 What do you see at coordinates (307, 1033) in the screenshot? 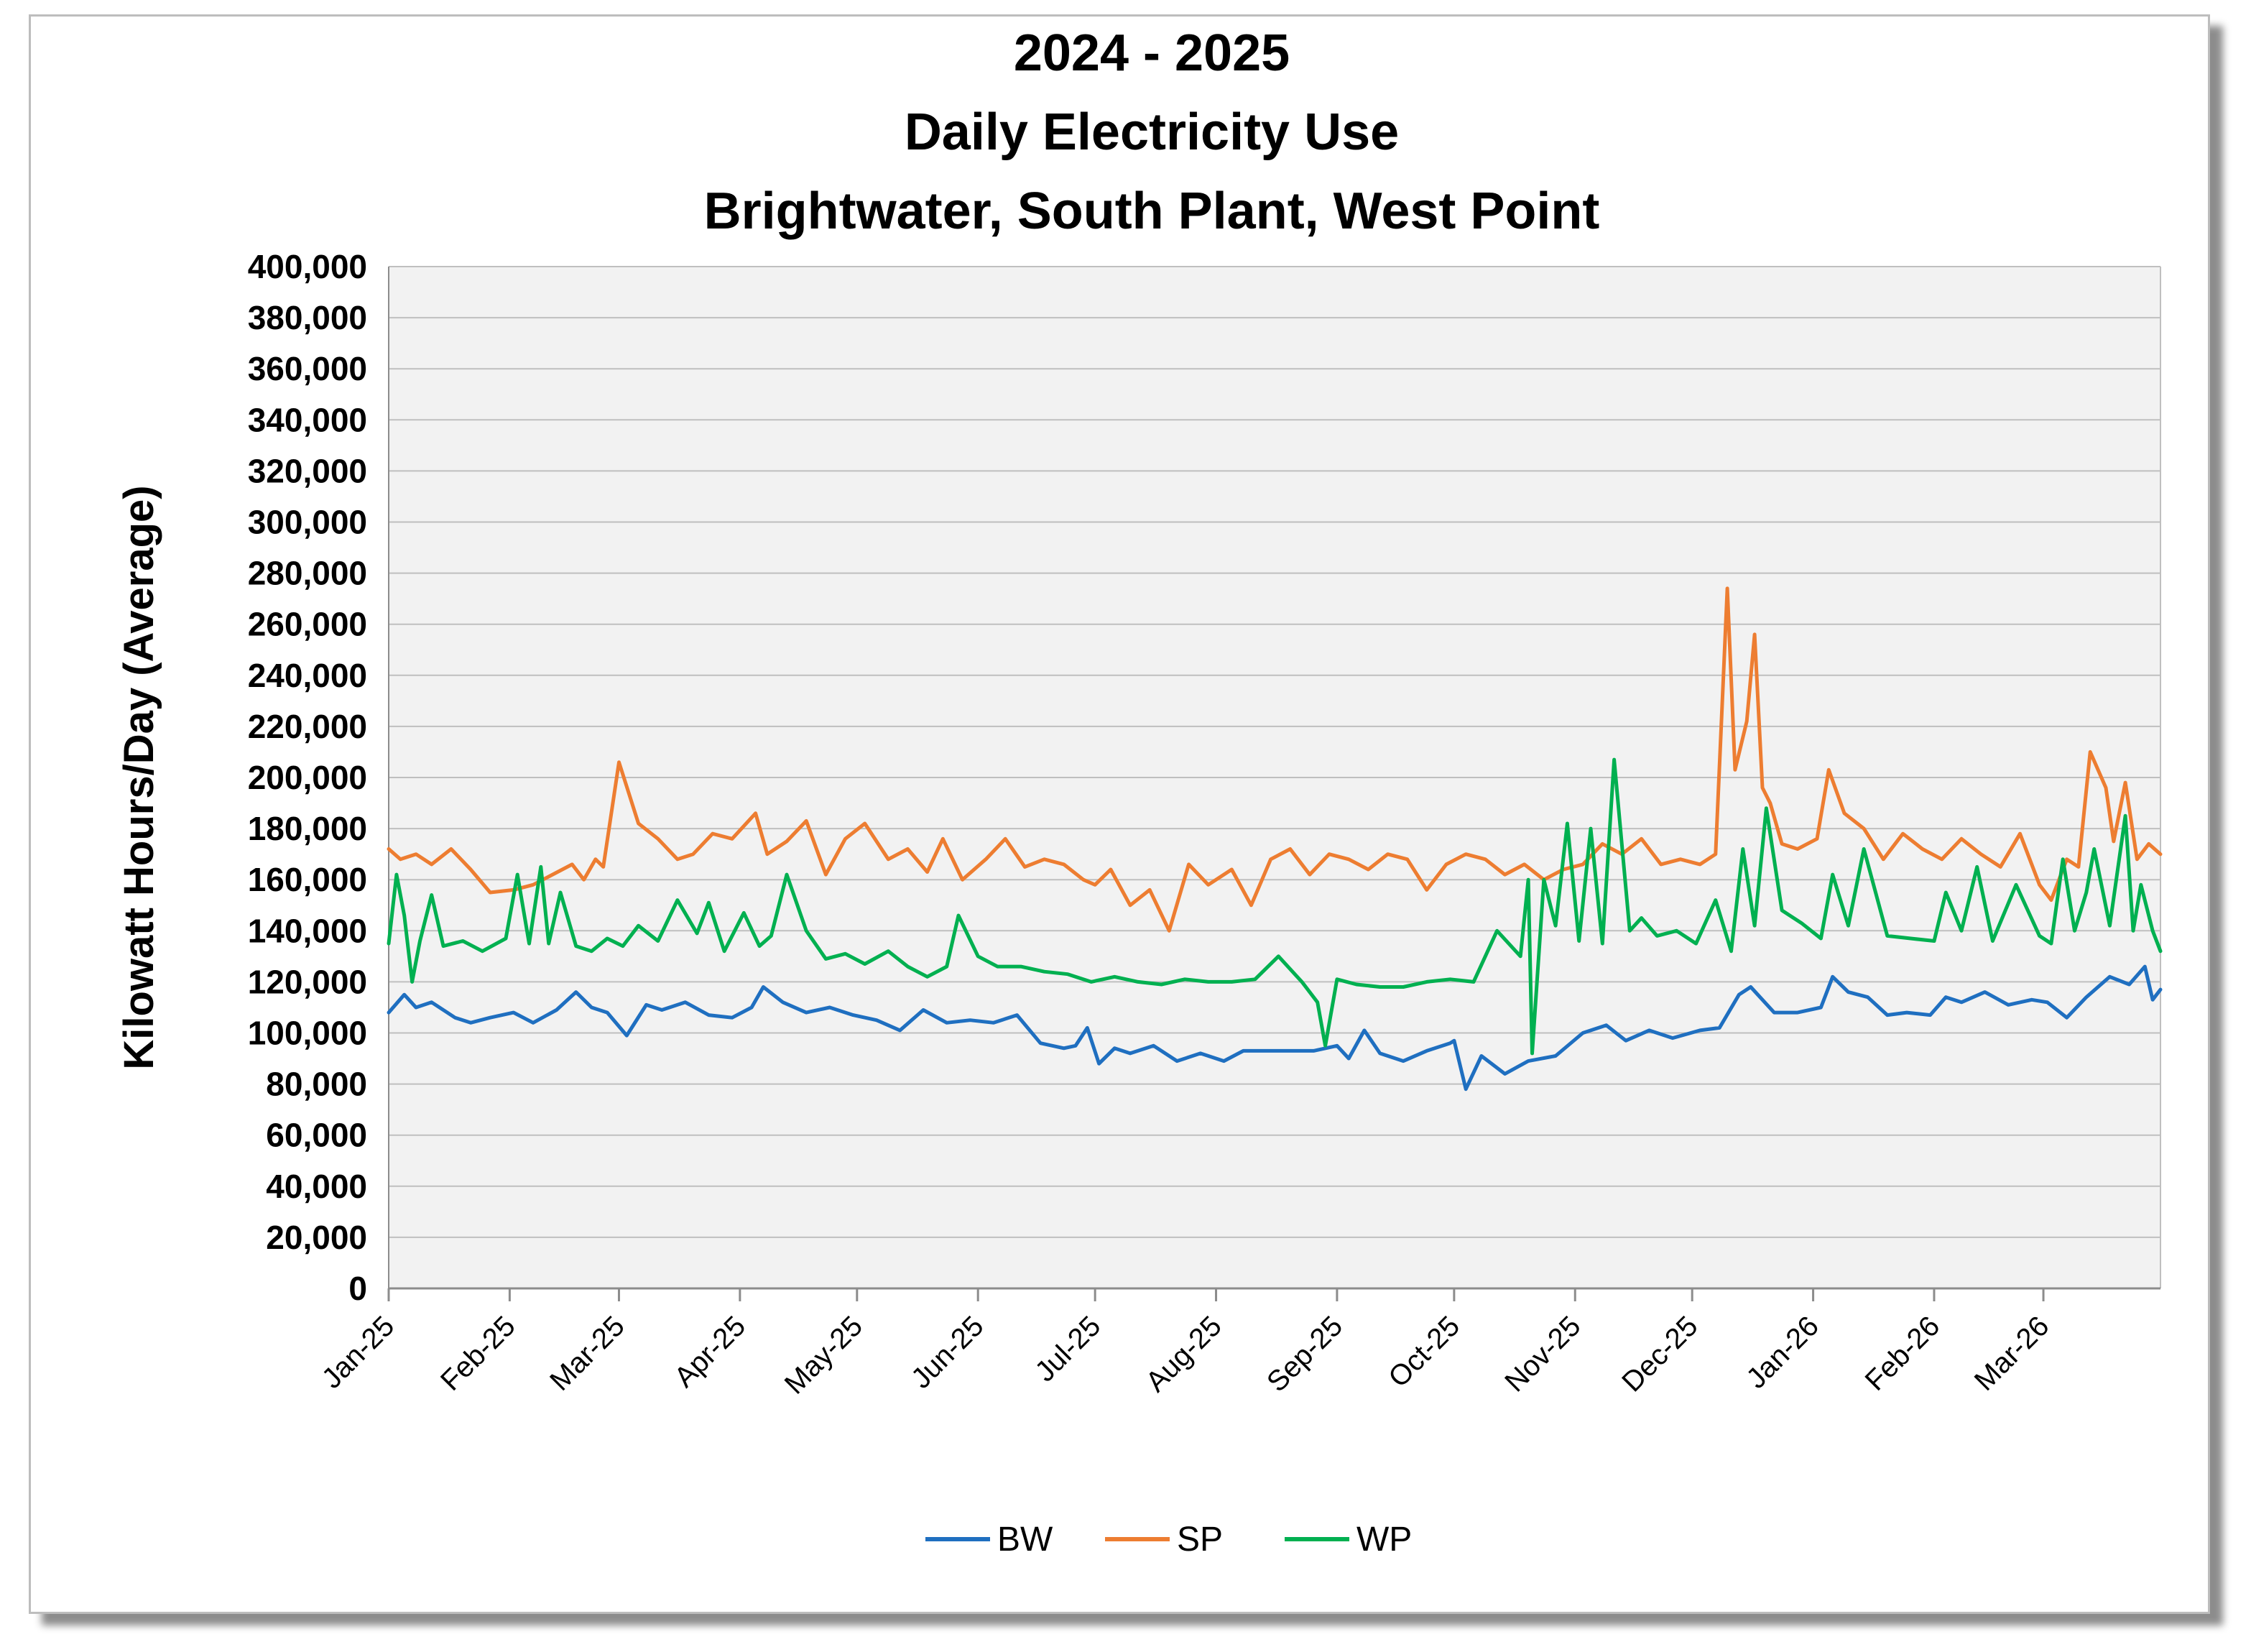
I see `y-tick-label: 100,000` at bounding box center [307, 1033].